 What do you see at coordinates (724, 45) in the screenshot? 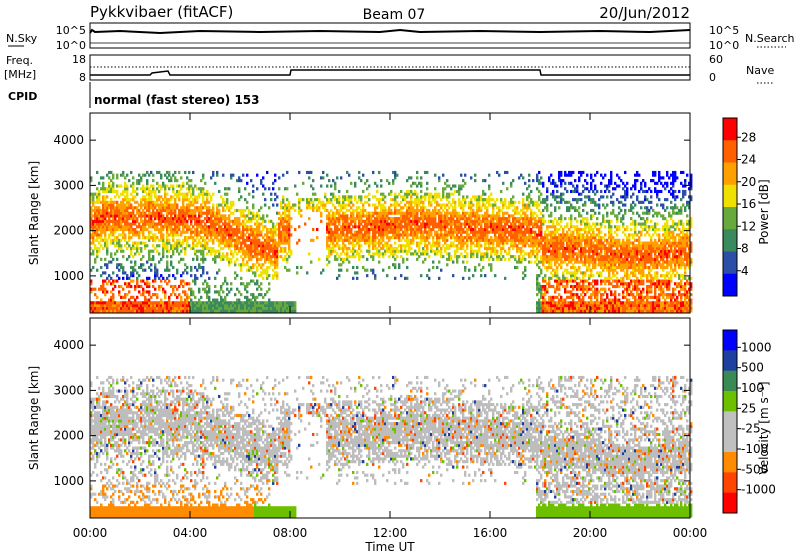
I see `nsearch-tick-bottom: 10^0` at bounding box center [724, 45].